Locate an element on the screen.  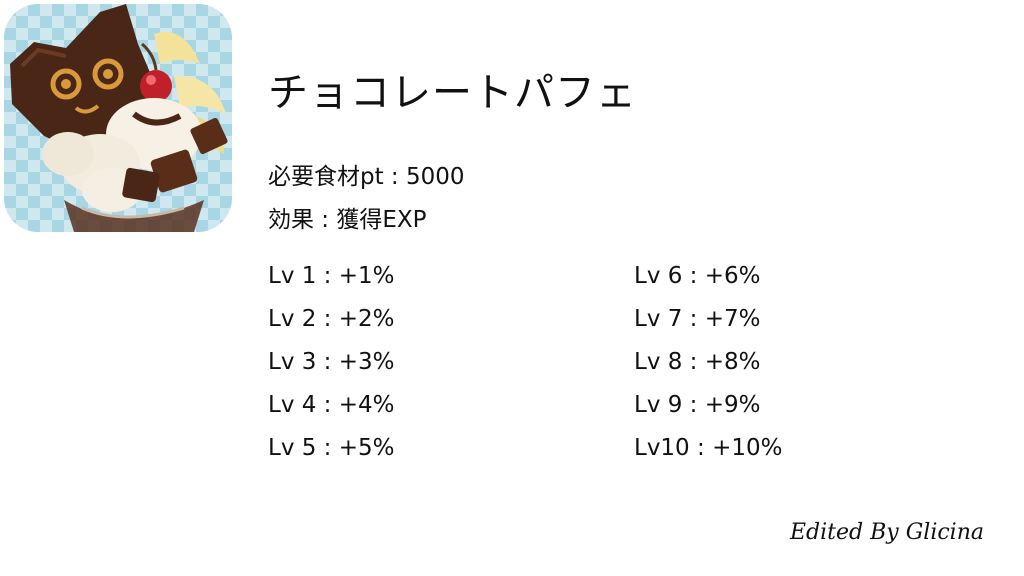
item-effect: 効果 : 獲得EXP is located at coordinates (347, 220).